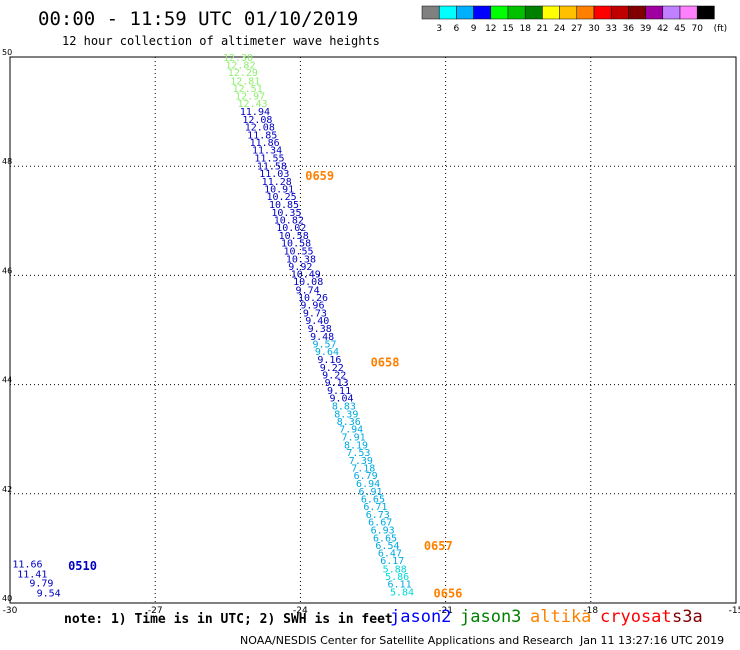 The width and height of the screenshot is (740, 650). What do you see at coordinates (392, 561) in the screenshot?
I see `swh-point-label: 6.17` at bounding box center [392, 561].